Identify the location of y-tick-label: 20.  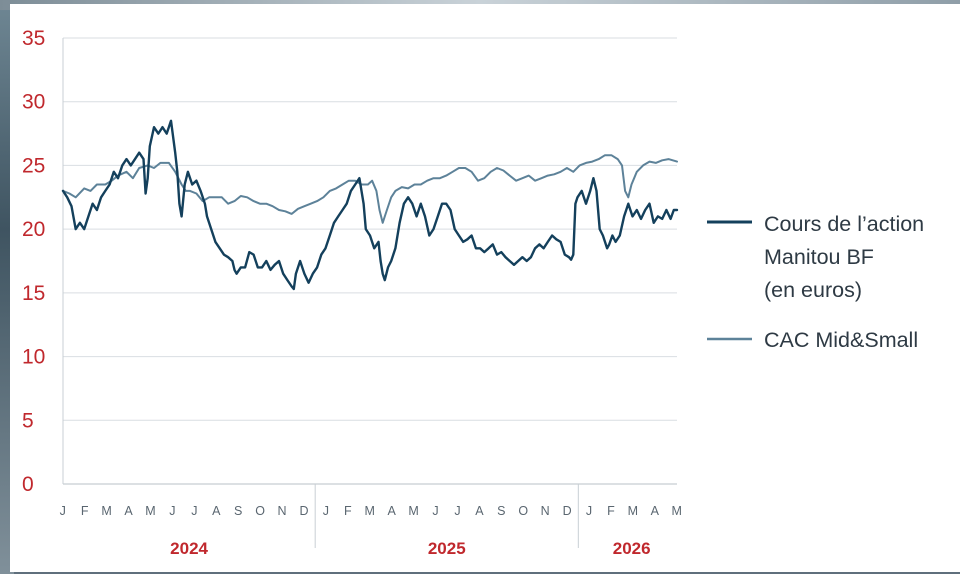
(33, 229).